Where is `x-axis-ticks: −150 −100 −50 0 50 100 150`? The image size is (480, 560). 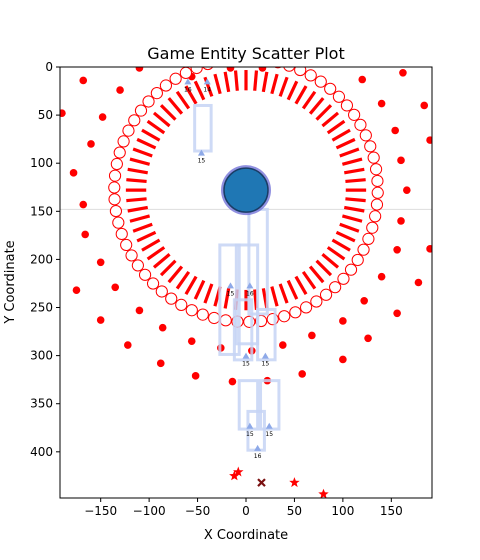
x-axis-ticks: −150 −100 −50 0 50 100 150 is located at coordinates (243, 508).